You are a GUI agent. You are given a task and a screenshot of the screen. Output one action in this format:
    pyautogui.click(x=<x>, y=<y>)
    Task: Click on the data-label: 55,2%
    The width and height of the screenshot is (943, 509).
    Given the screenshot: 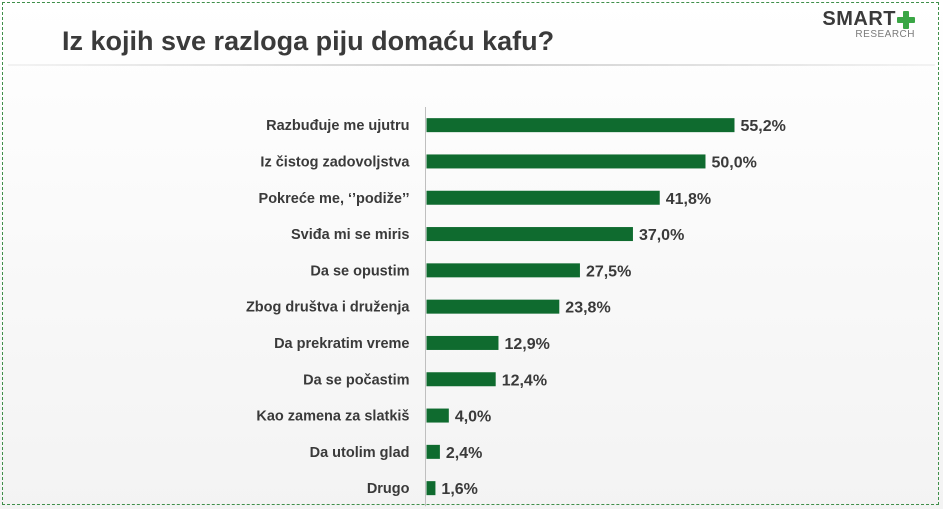 What is the action you would take?
    pyautogui.click(x=763, y=126)
    